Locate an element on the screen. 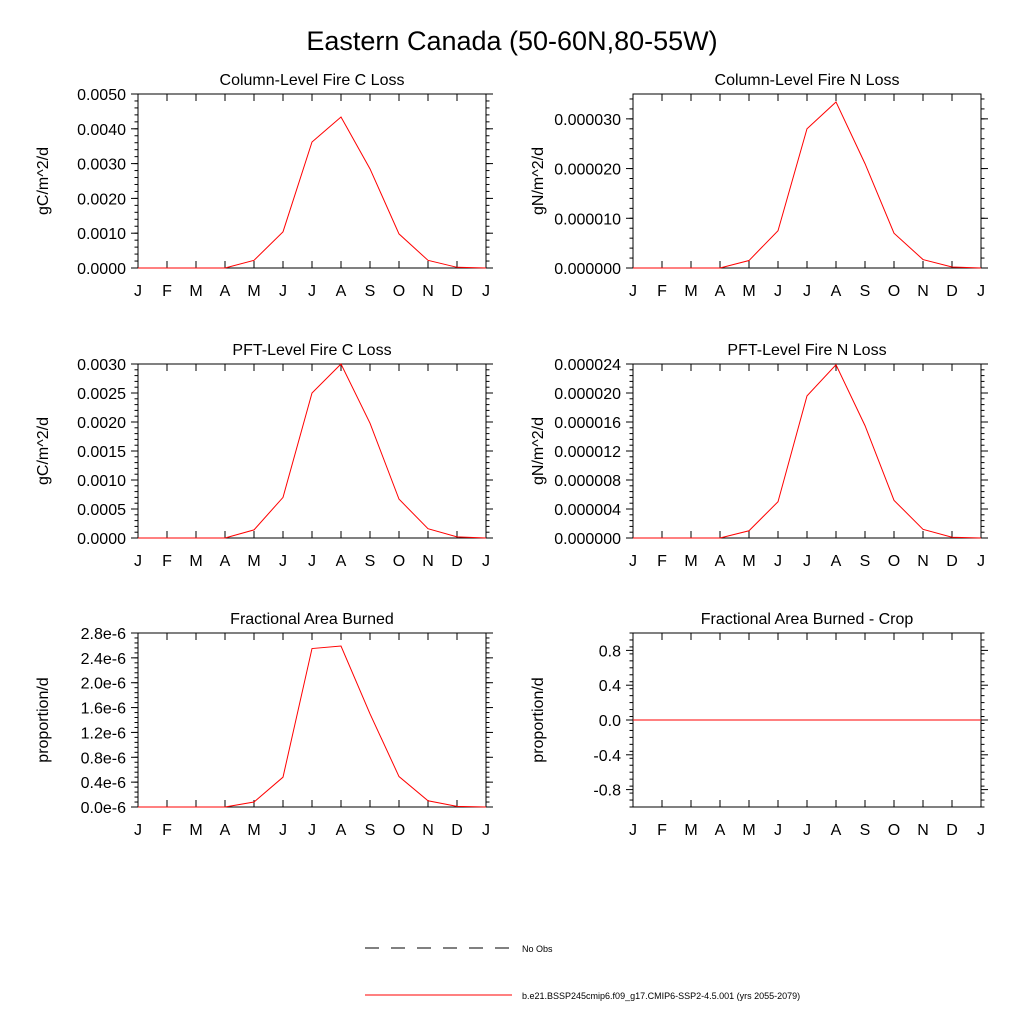 The width and height of the screenshot is (1024, 1024). y-tick-label: 1.6e-6 is located at coordinates (103, 709).